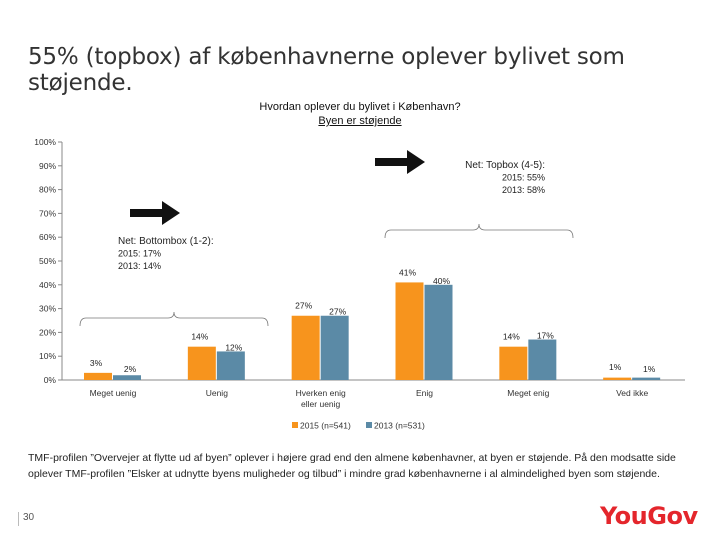 This screenshot has height=540, width=720. I want to click on category-label: Meget enig, so click(528, 393).